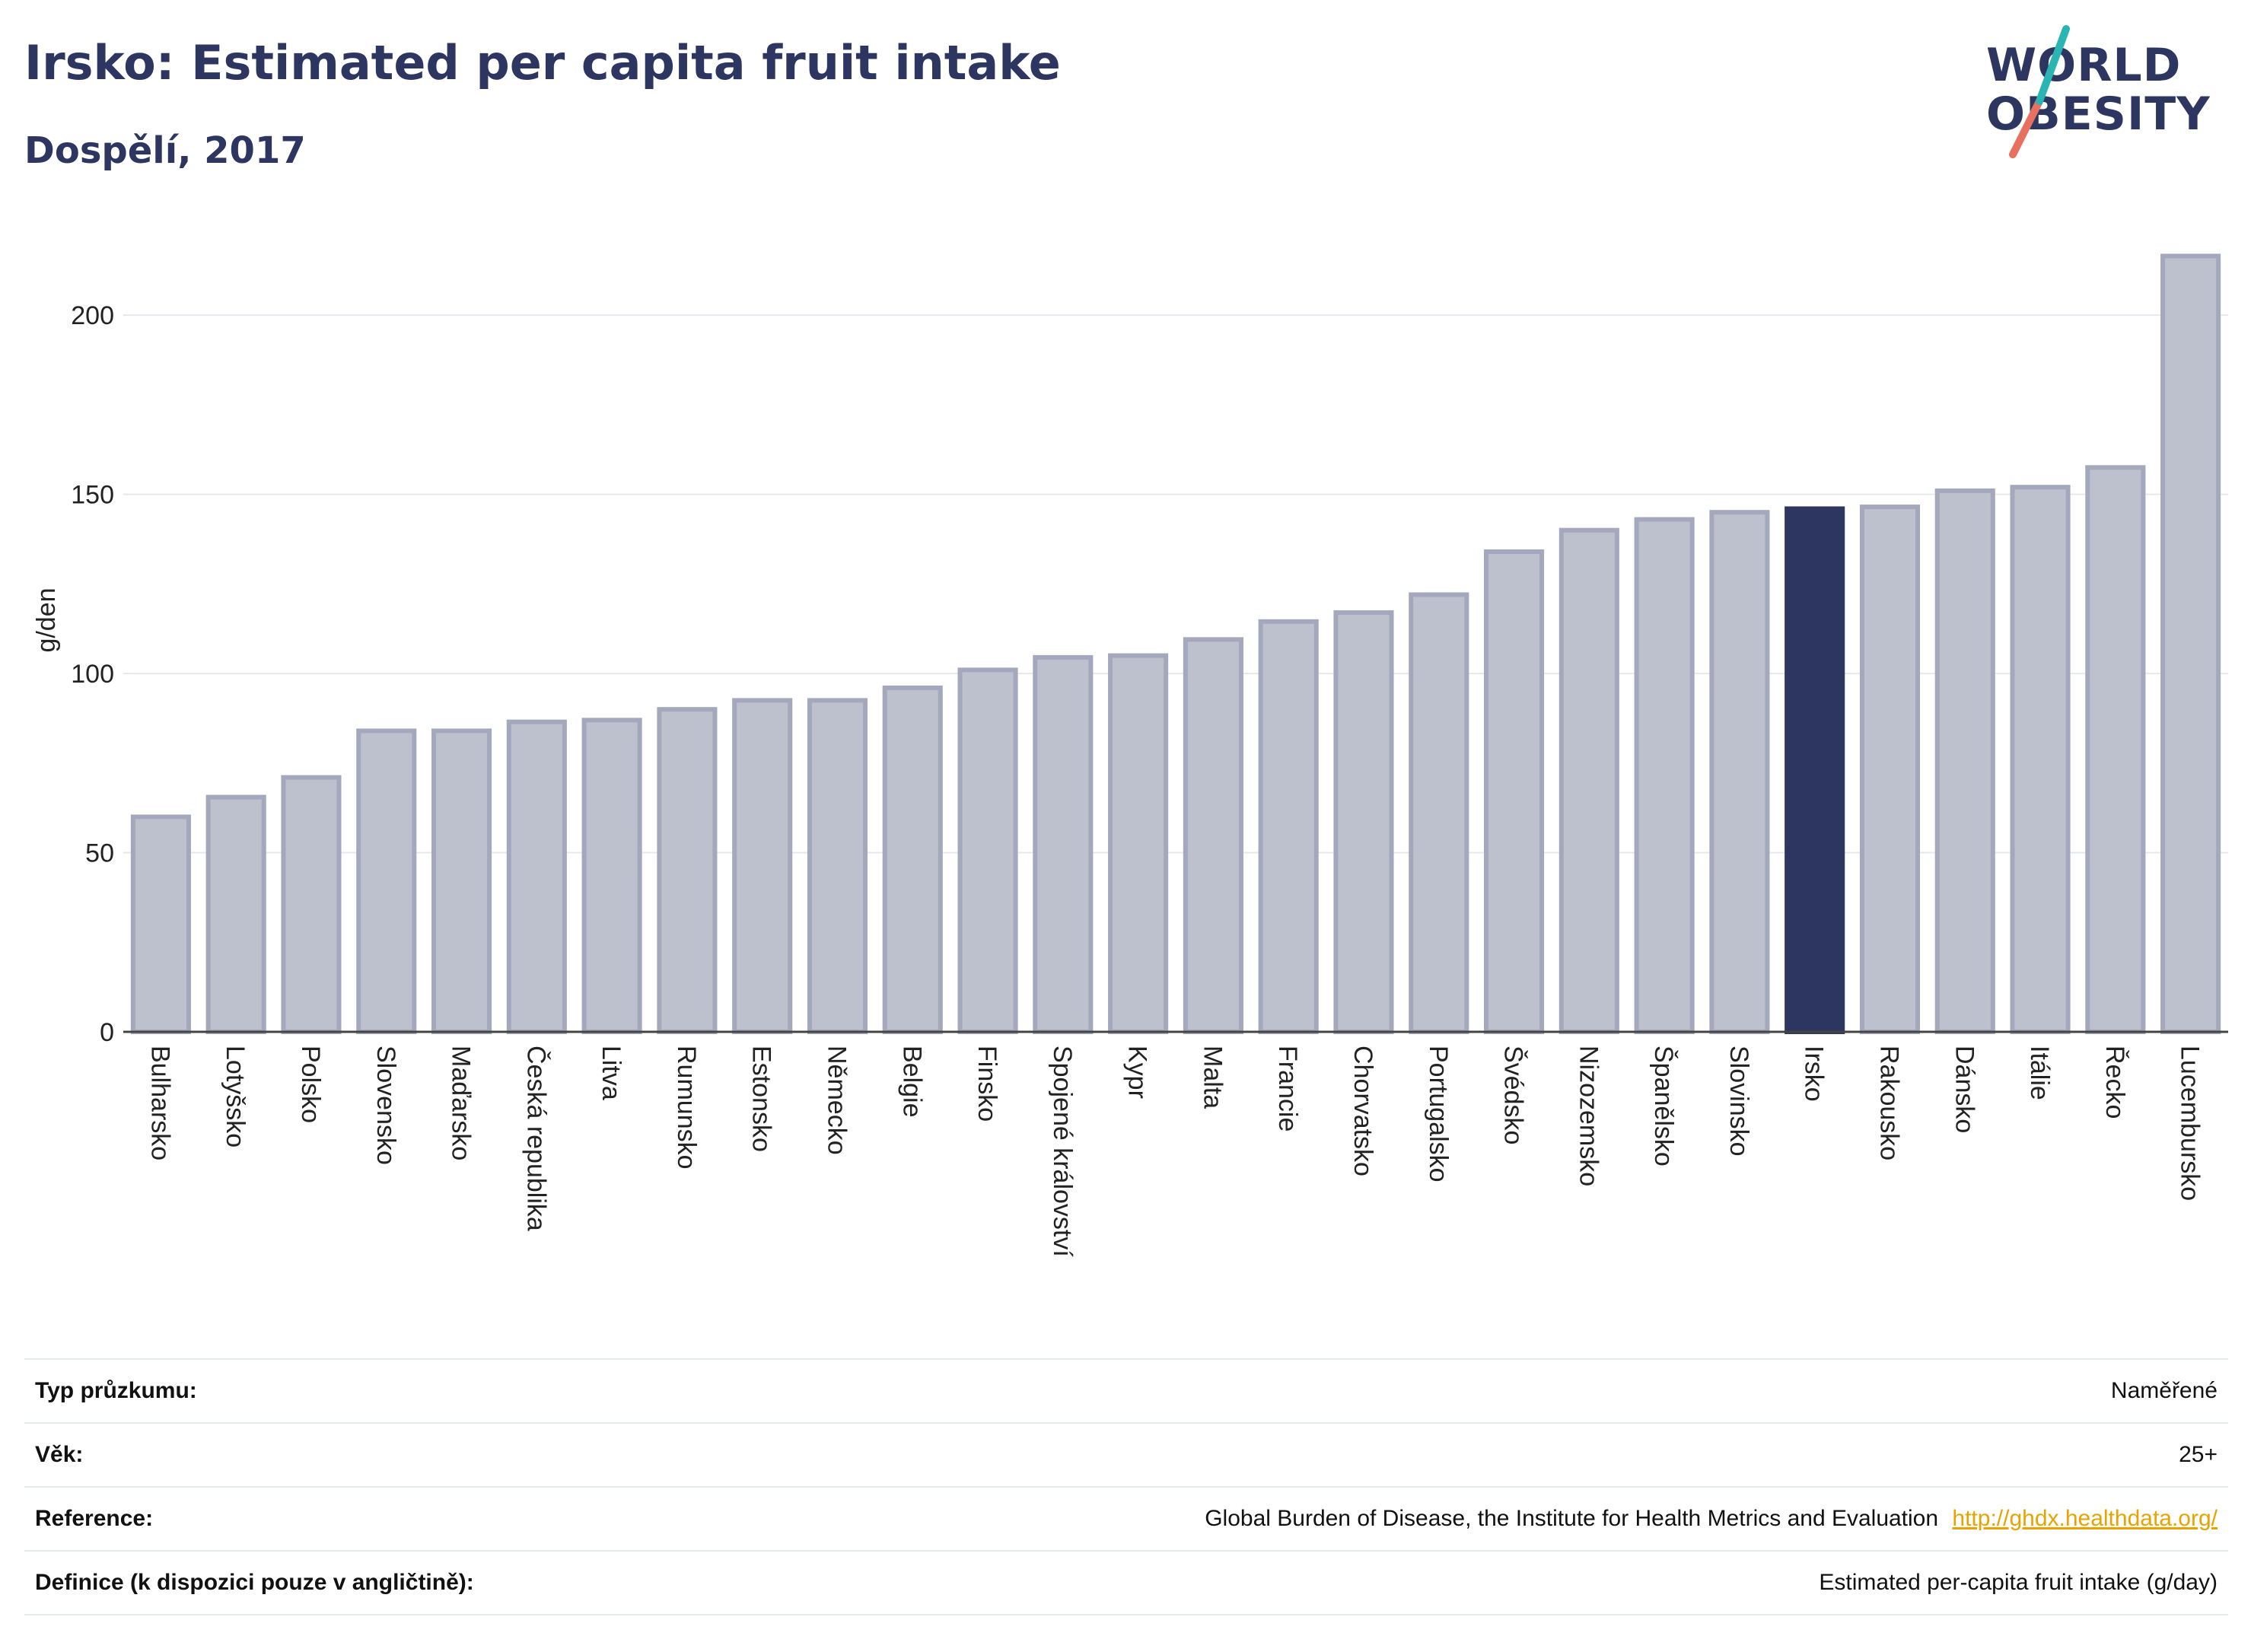  What do you see at coordinates (1062, 1151) in the screenshot?
I see `x-tick-label: Spojené království` at bounding box center [1062, 1151].